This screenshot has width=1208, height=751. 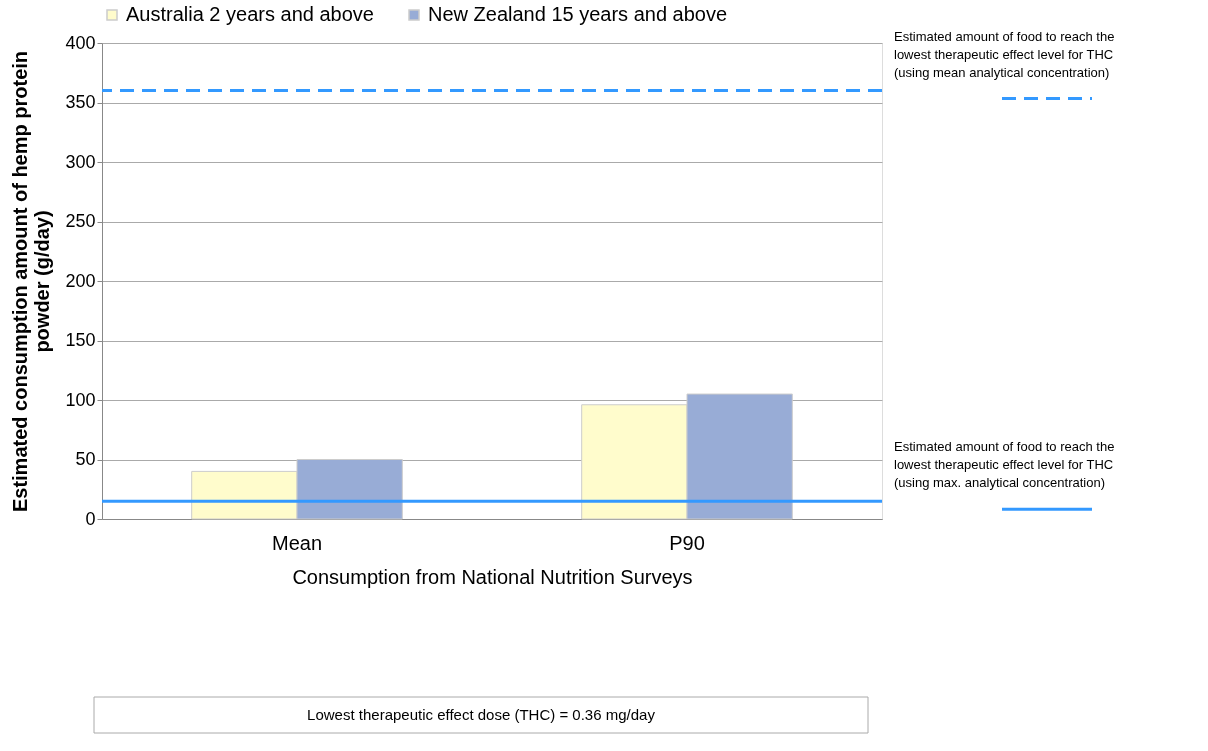 What do you see at coordinates (481, 714) in the screenshot?
I see `text: Lowest therapeutic effect dose (THC) = 0.36 mg/day` at bounding box center [481, 714].